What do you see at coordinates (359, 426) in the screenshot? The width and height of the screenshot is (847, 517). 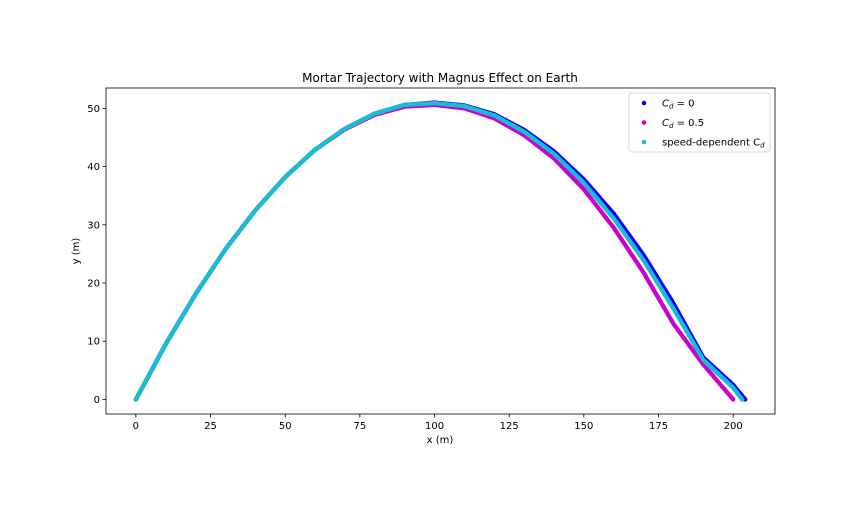 I see `x-tick-label: 75` at bounding box center [359, 426].